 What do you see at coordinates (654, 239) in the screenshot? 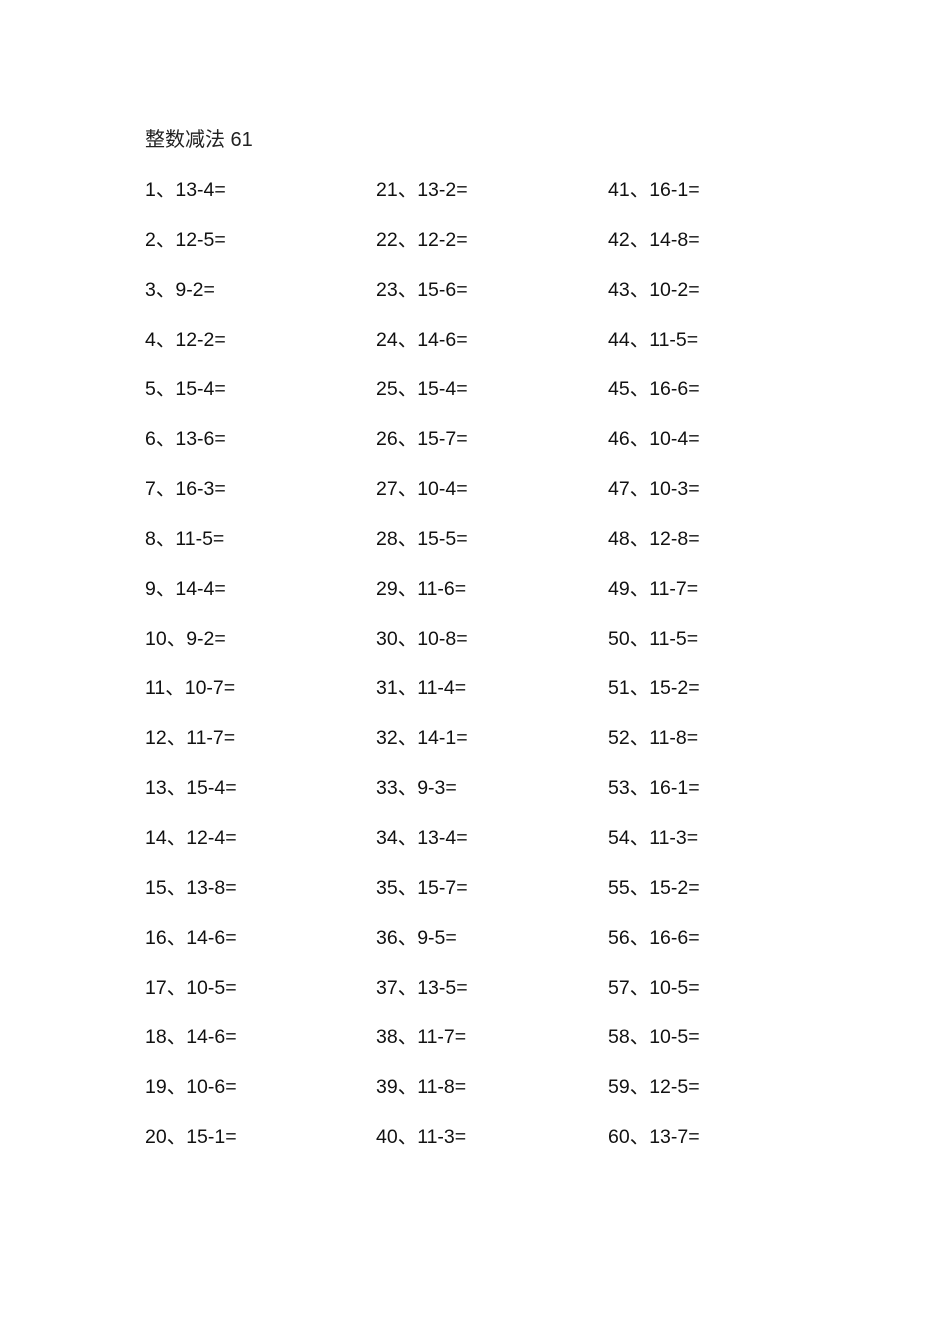
I see `subtraction-problem: 42、14-8=` at bounding box center [654, 239].